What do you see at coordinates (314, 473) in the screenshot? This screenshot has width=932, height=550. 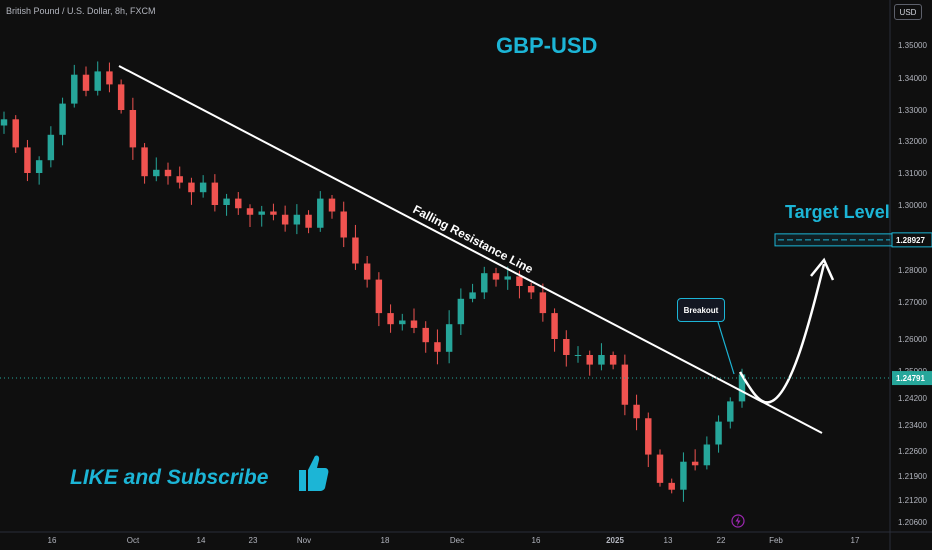 I see `thumbs-up-icon` at bounding box center [314, 473].